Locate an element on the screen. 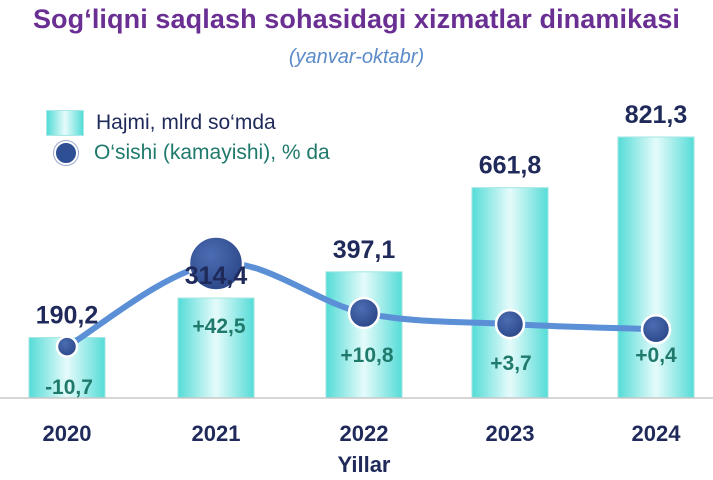 The height and width of the screenshot is (480, 713). legend-dot-swatch is located at coordinates (66, 153).